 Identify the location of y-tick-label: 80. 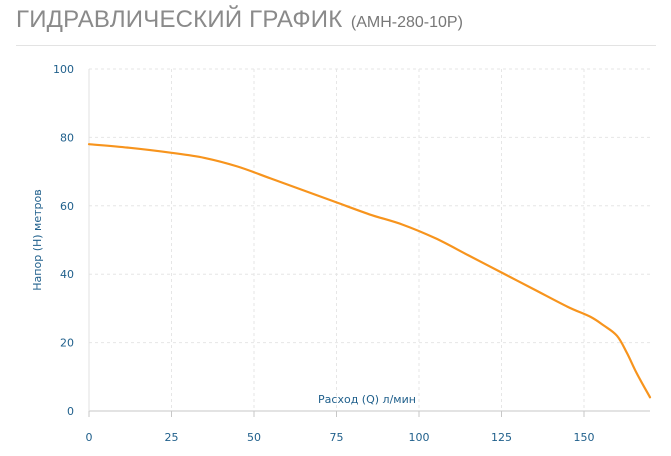
(67, 137).